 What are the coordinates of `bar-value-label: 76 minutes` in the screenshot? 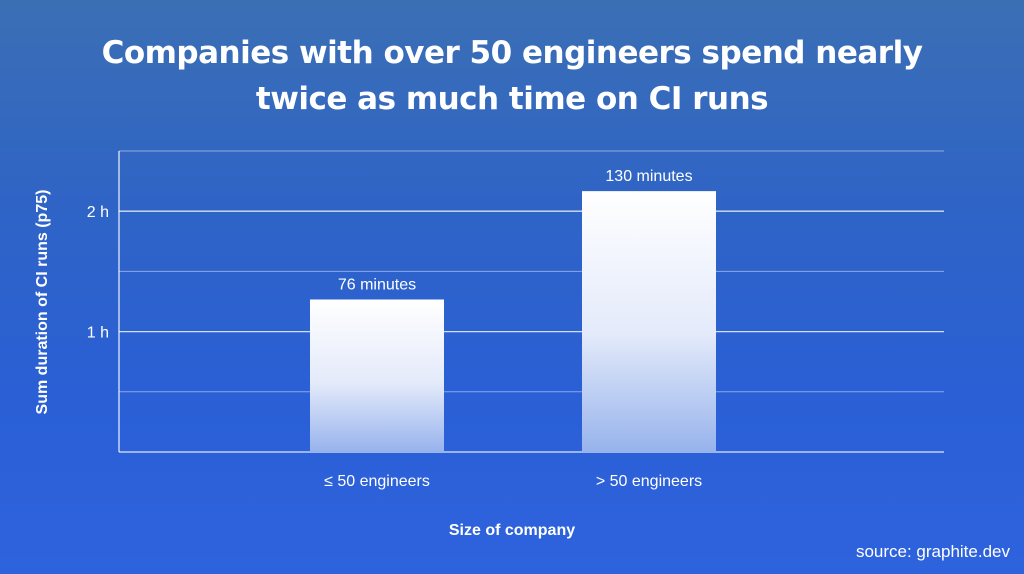 It's located at (377, 284).